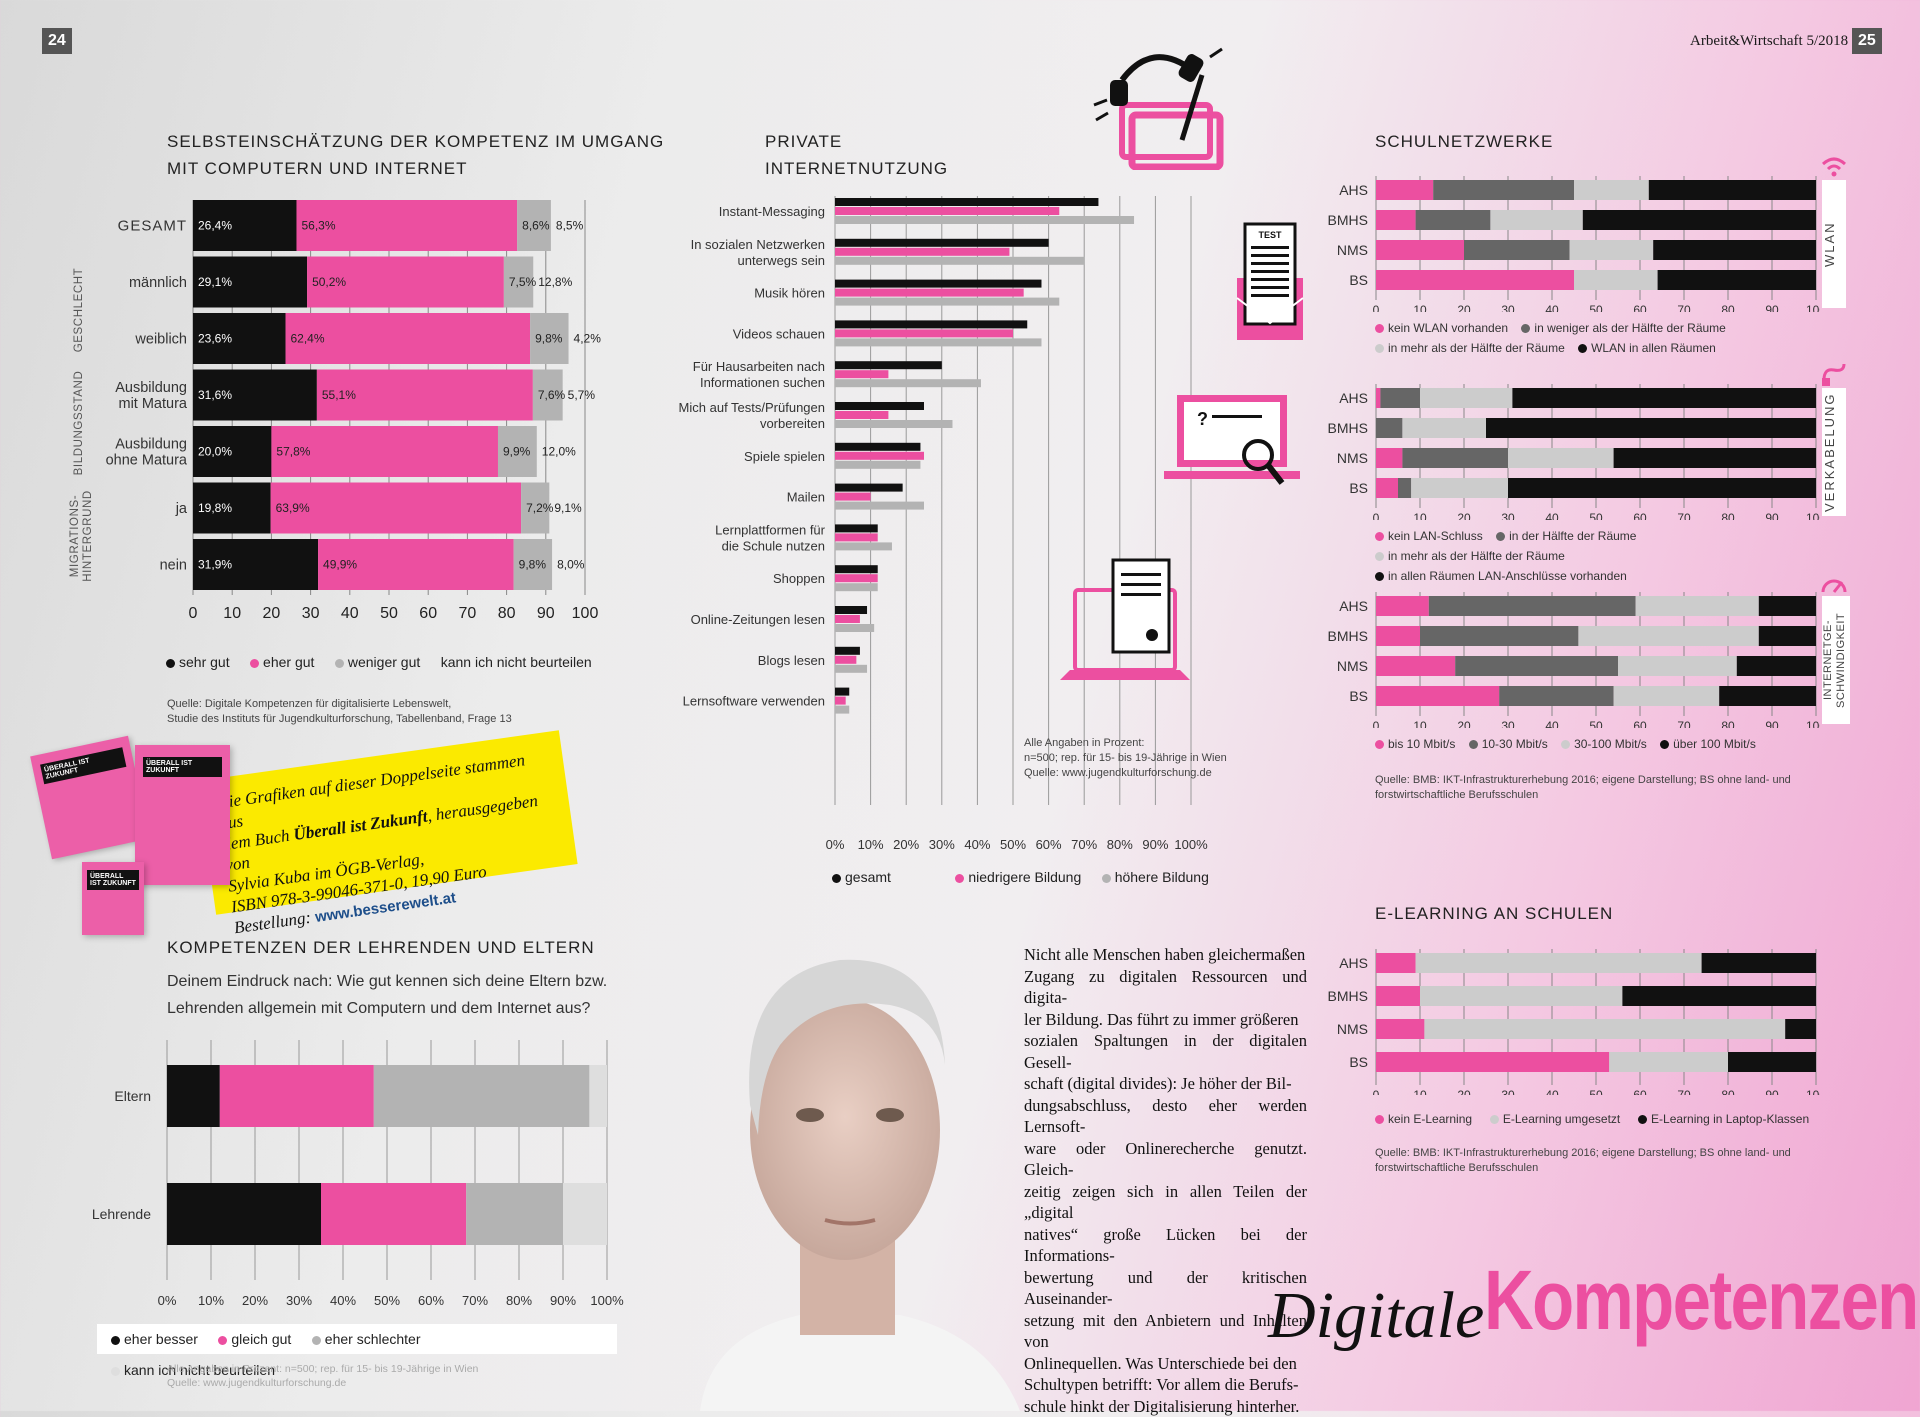  I want to click on selbst-xtick: 10, so click(232, 613).